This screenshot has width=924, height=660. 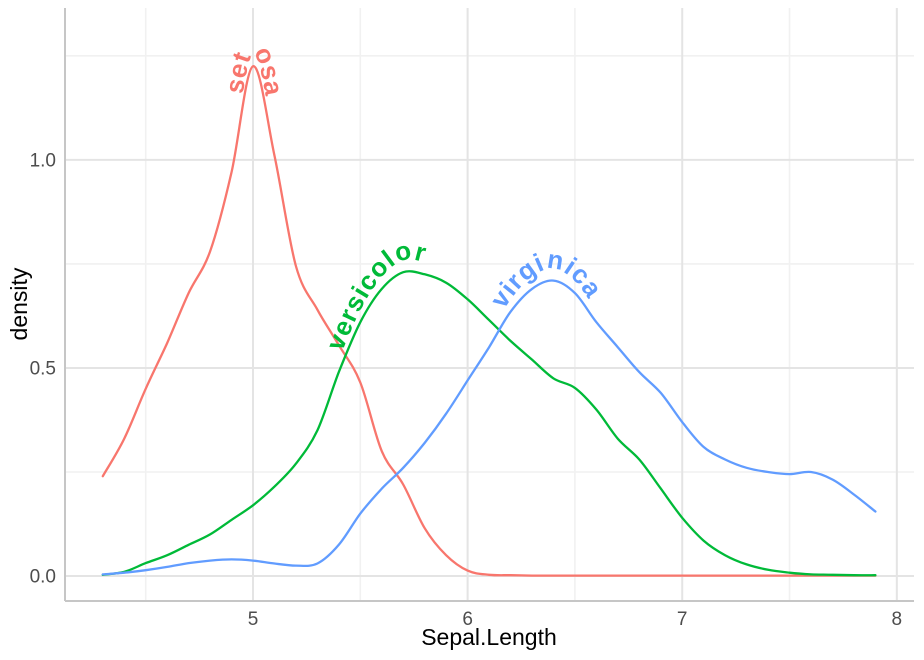 What do you see at coordinates (43, 368) in the screenshot?
I see `y-tick-label: 0.5` at bounding box center [43, 368].